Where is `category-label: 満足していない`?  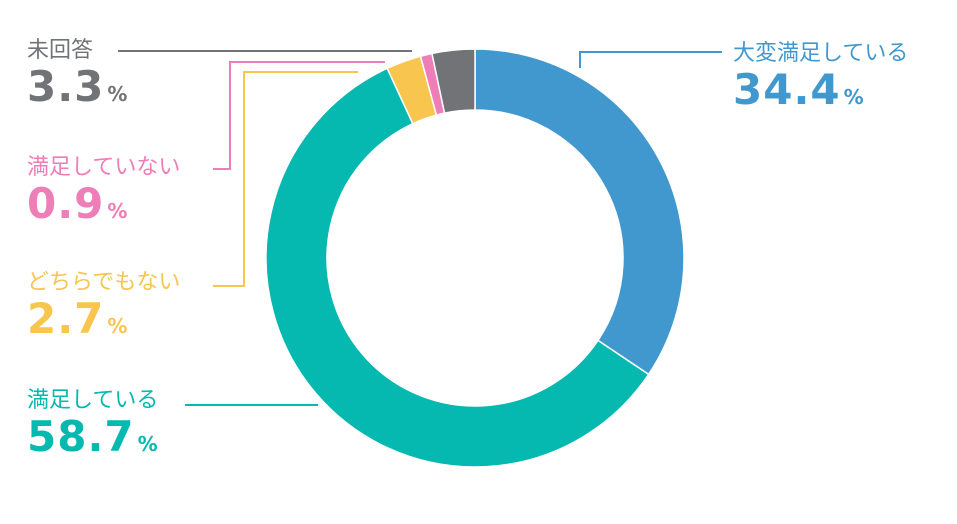
category-label: 満足していない is located at coordinates (104, 167).